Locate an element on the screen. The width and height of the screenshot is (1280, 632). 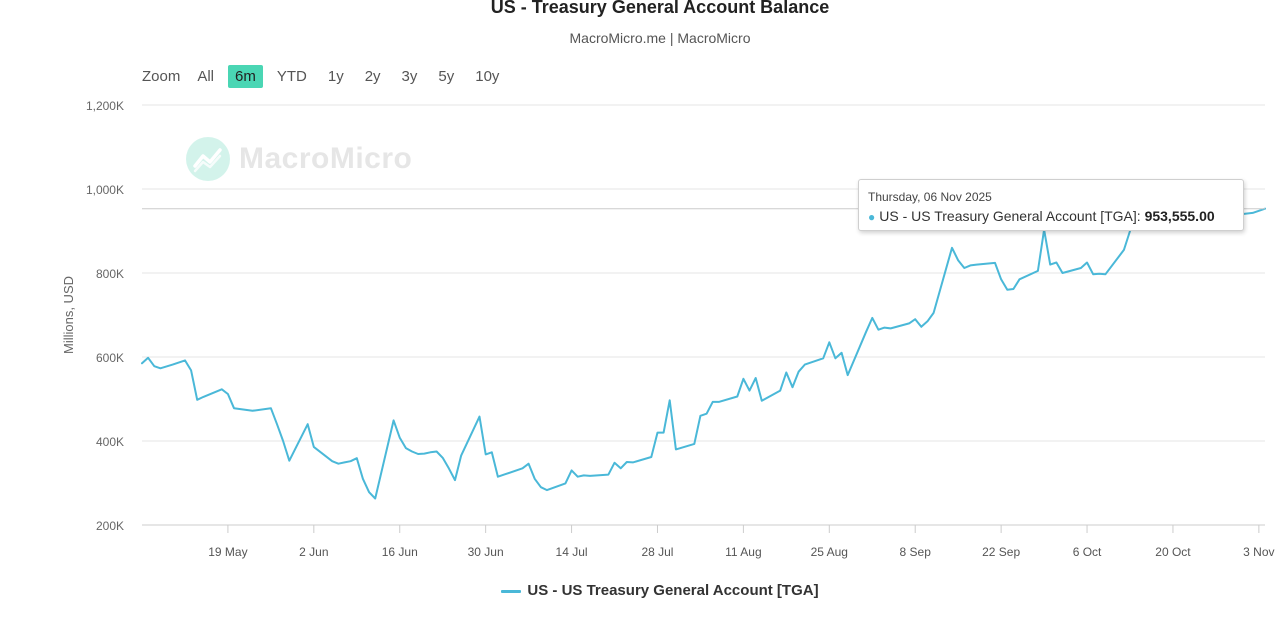
x-tick-label: 28 Jul is located at coordinates (657, 552).